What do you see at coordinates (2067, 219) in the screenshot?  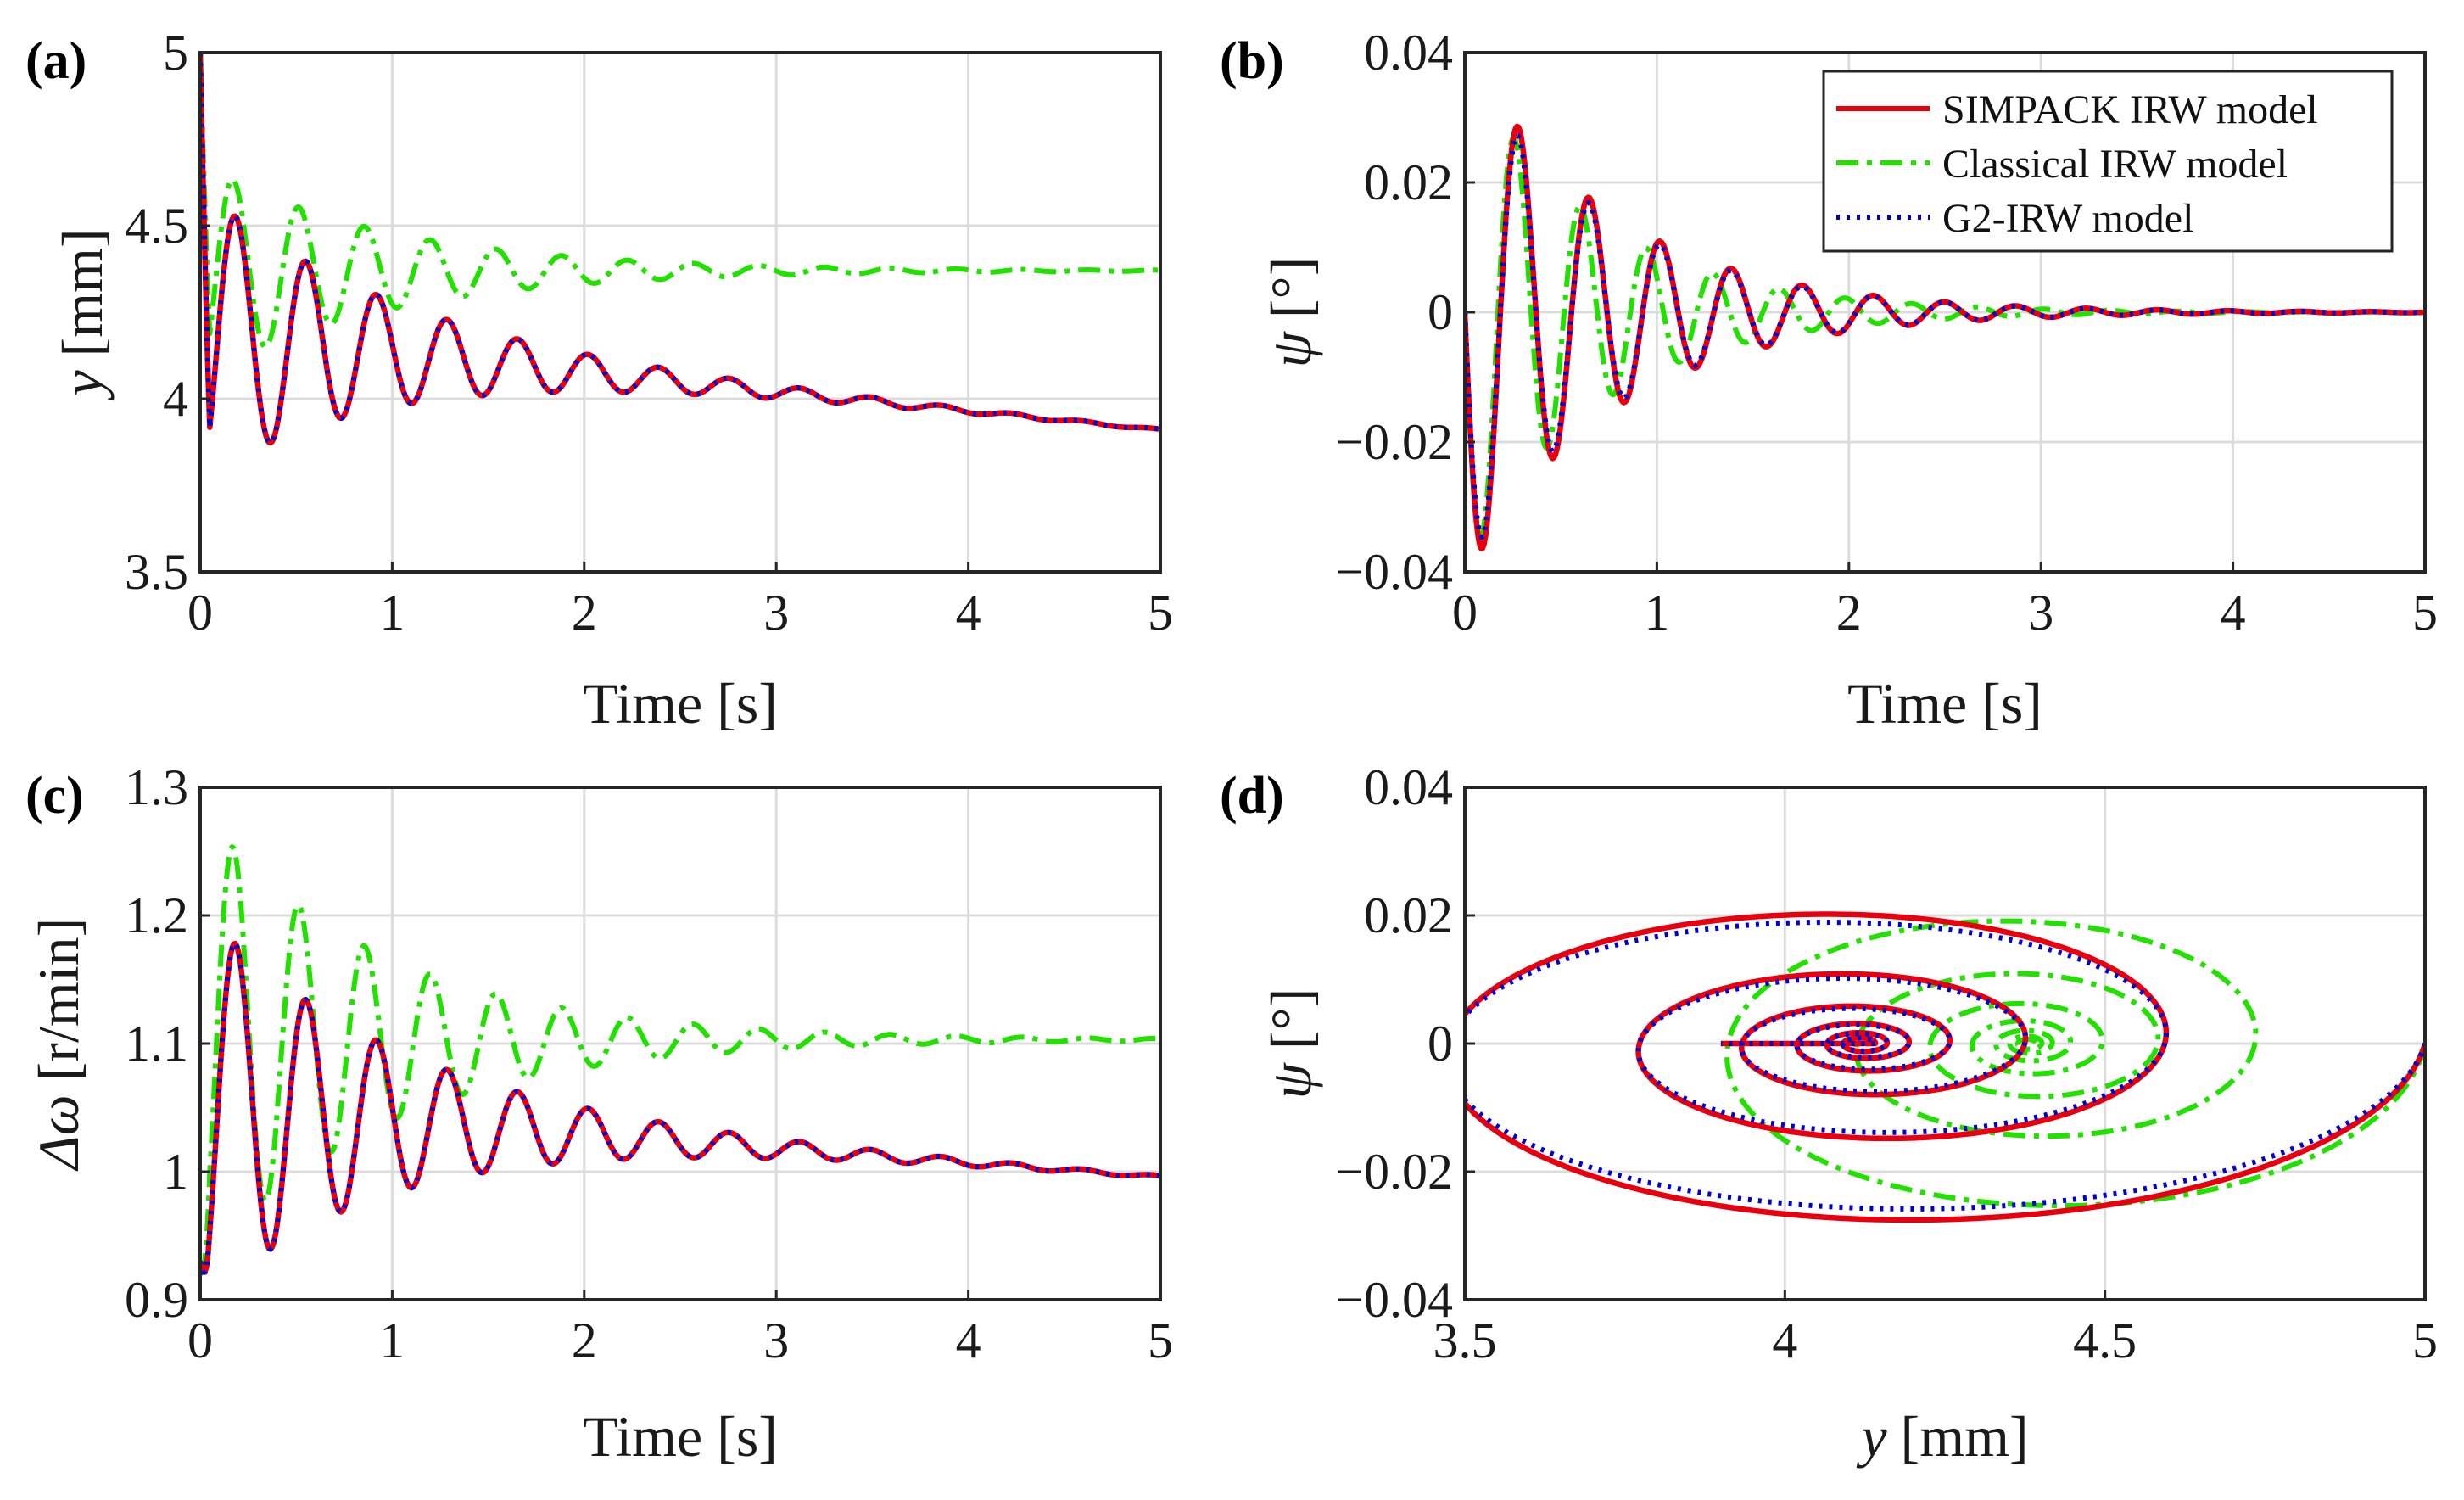 I see `legend-label-g2: G2-IRW model` at bounding box center [2067, 219].